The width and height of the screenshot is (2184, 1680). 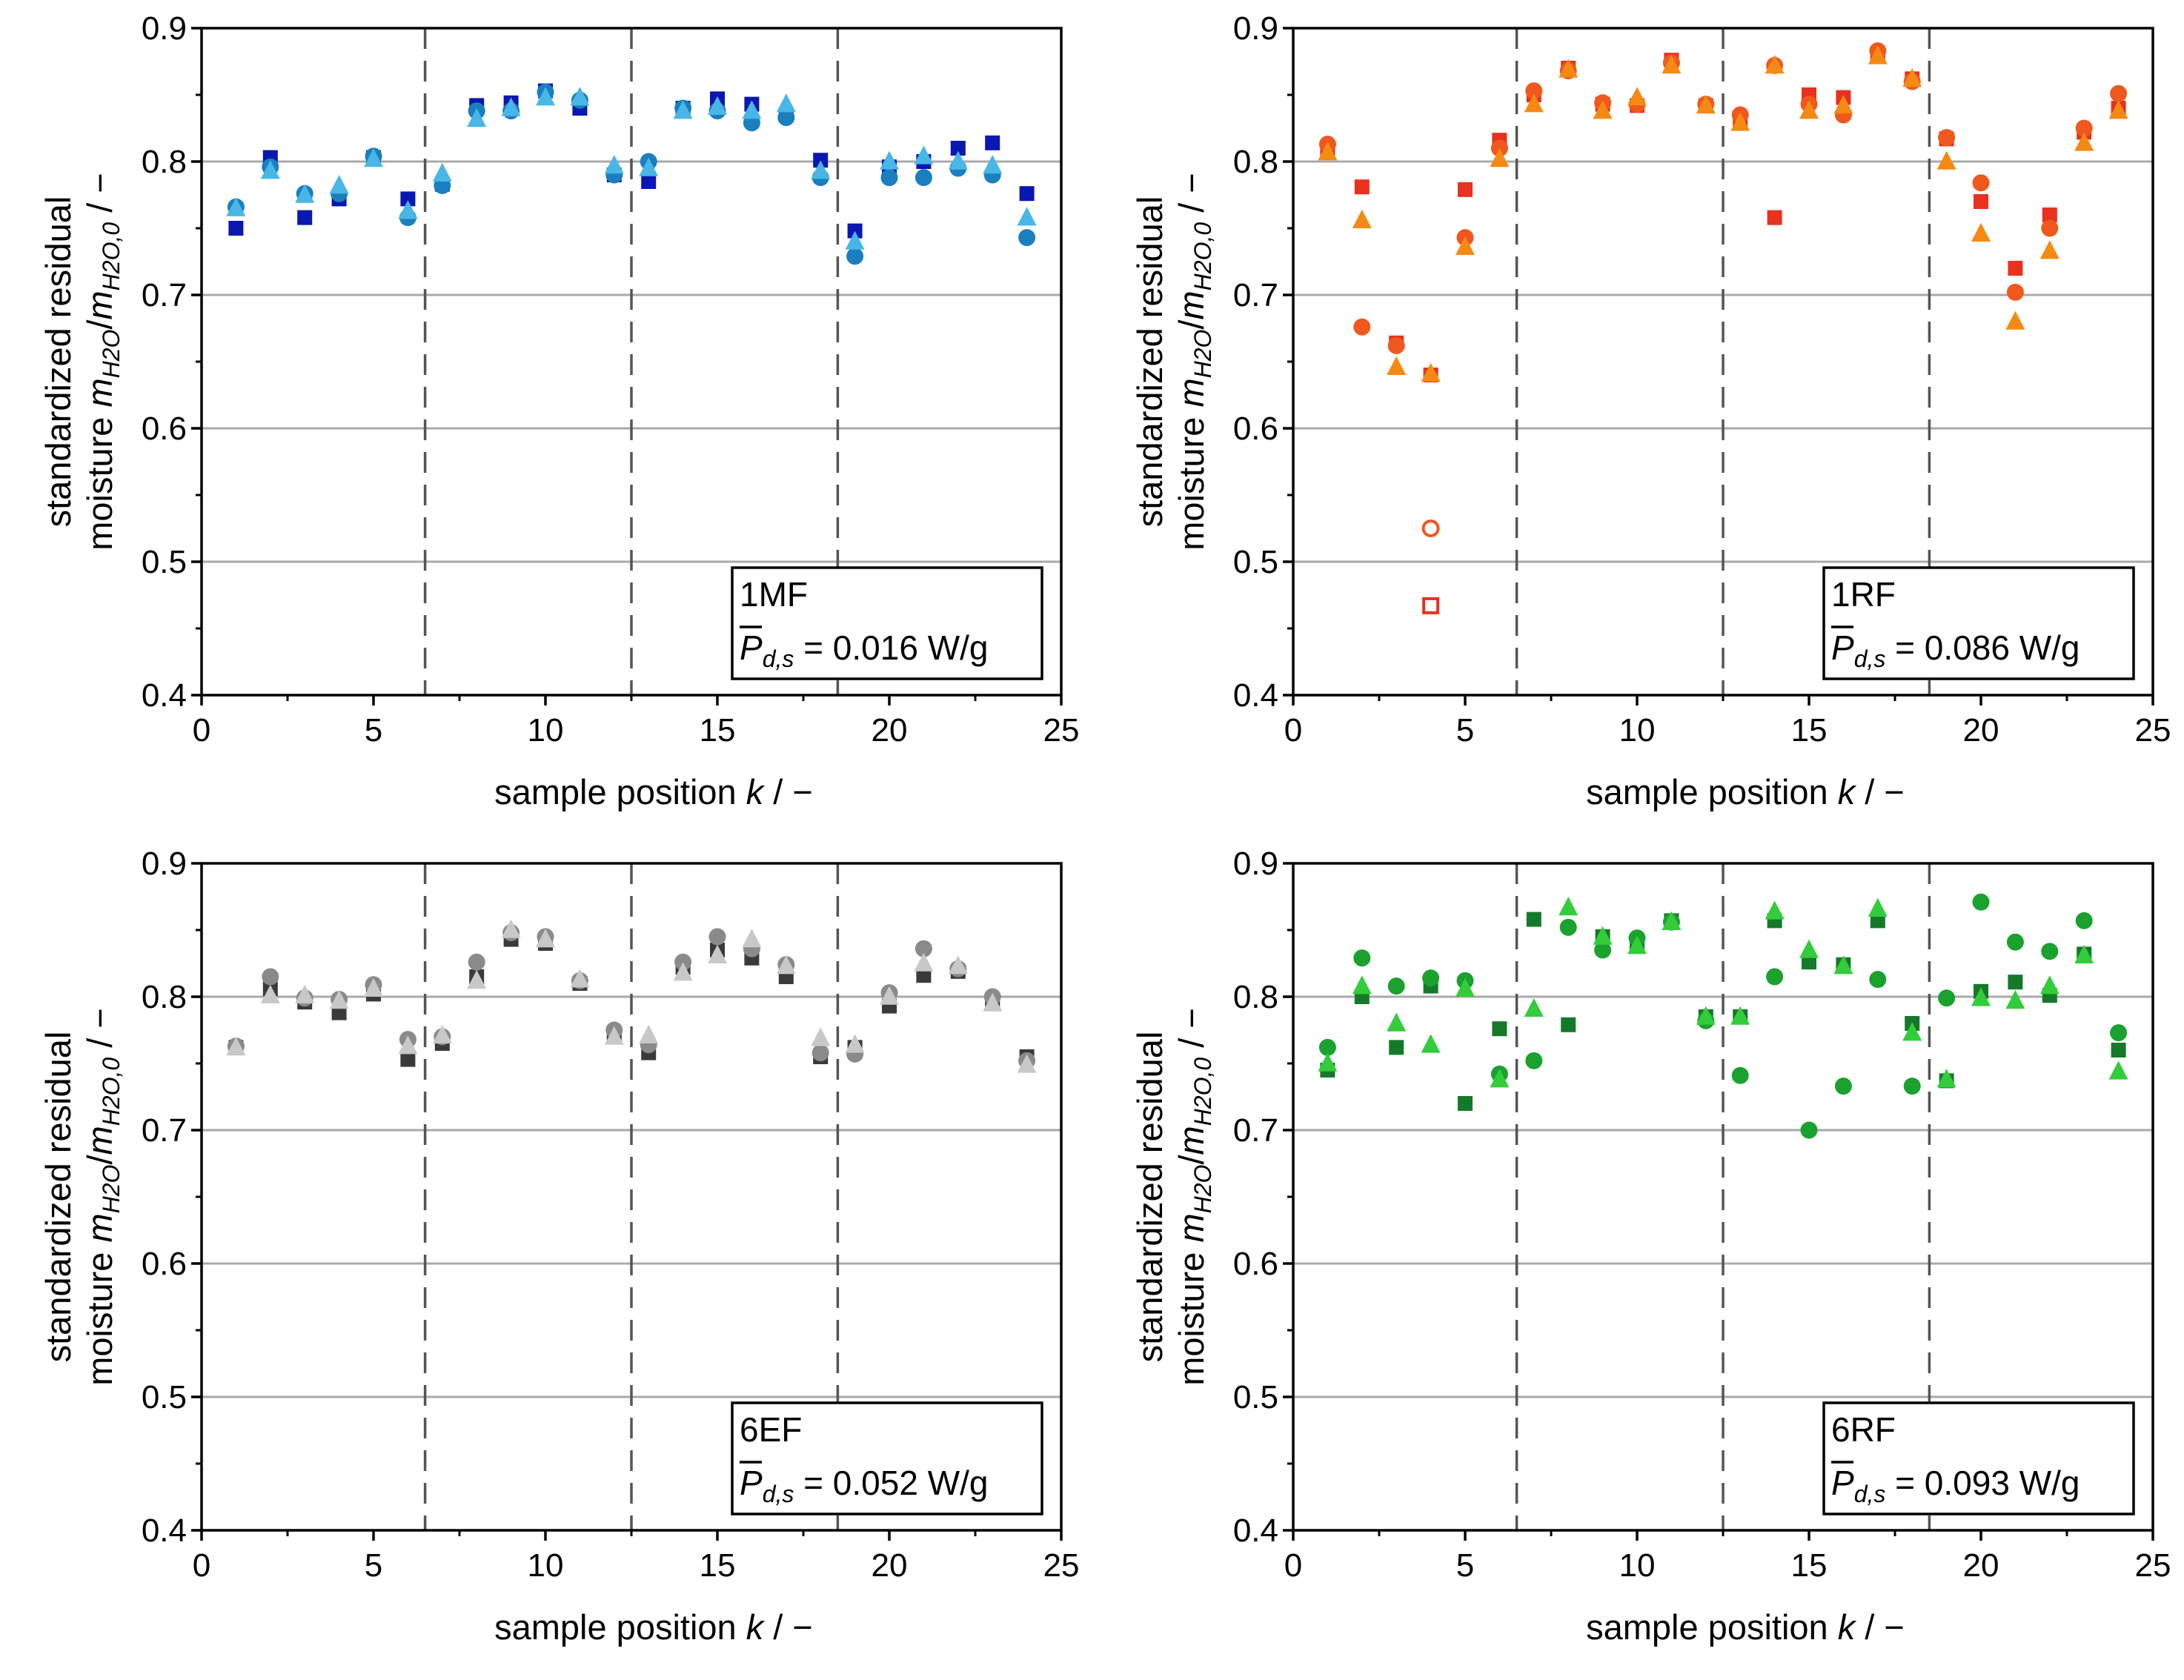 I want to click on y-tick-label: 0.5, so click(x=165, y=562).